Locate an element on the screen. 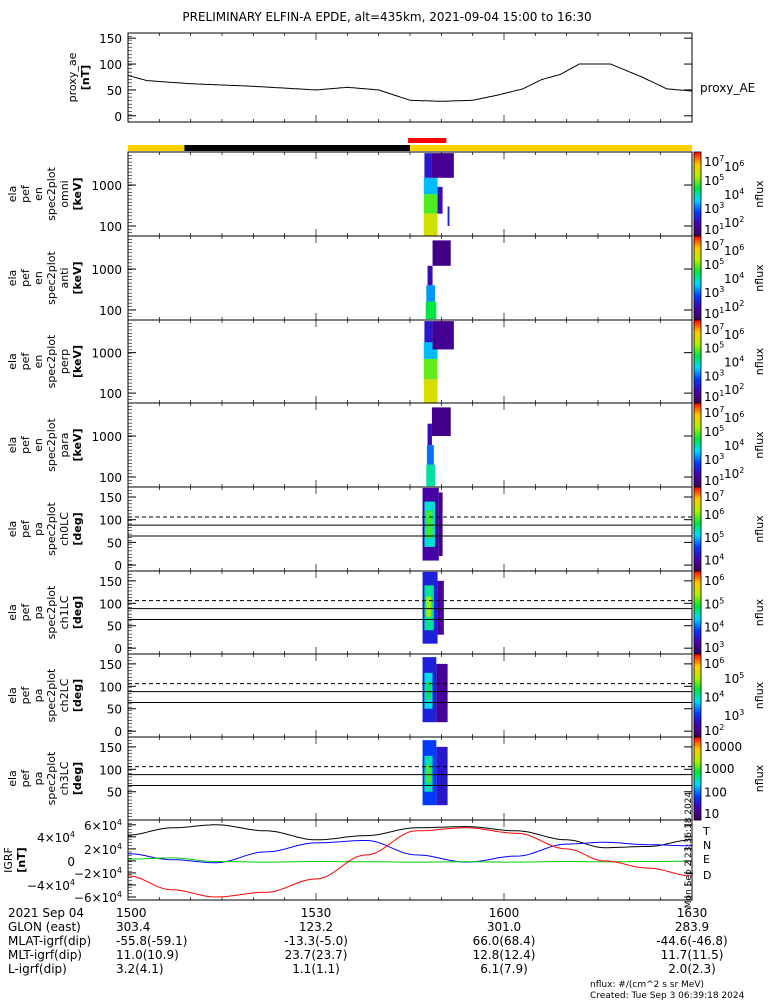  y-axis-label: [keV] is located at coordinates (77, 361).